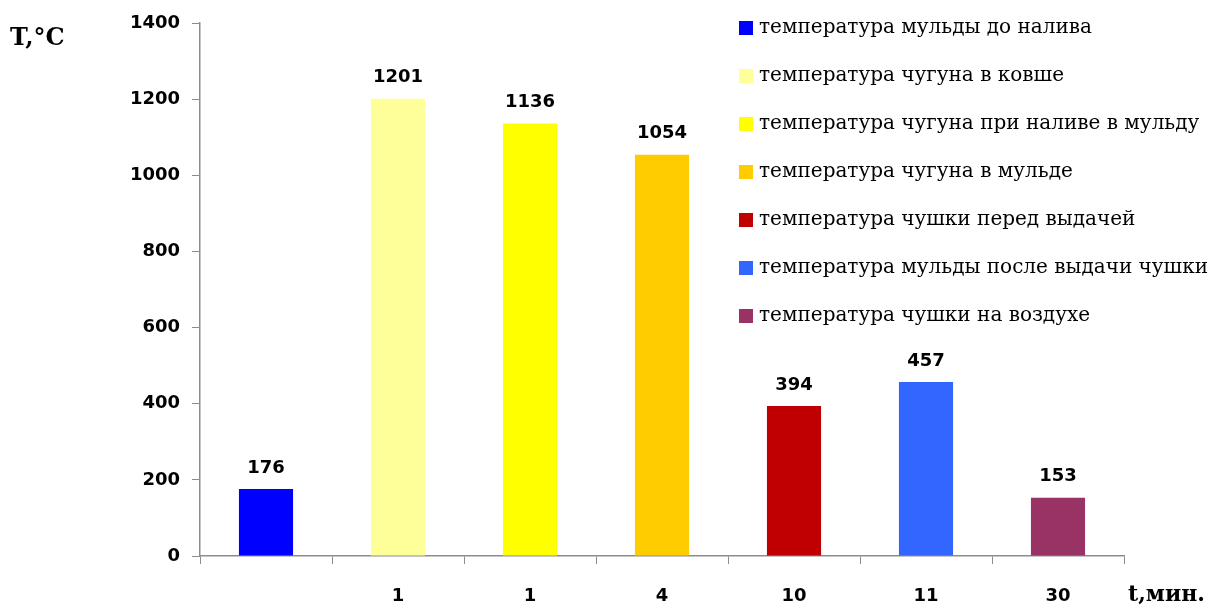  What do you see at coordinates (926, 26) in the screenshot?
I see `legend-label: температура мульды до налива` at bounding box center [926, 26].